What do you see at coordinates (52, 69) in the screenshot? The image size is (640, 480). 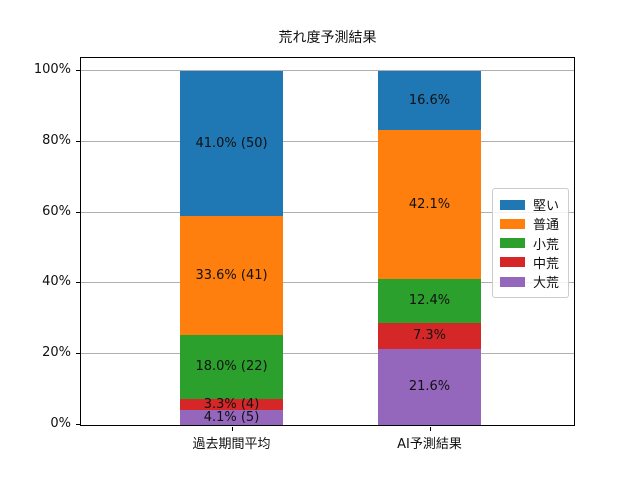 I see `y-tick-label: 100%` at bounding box center [52, 69].